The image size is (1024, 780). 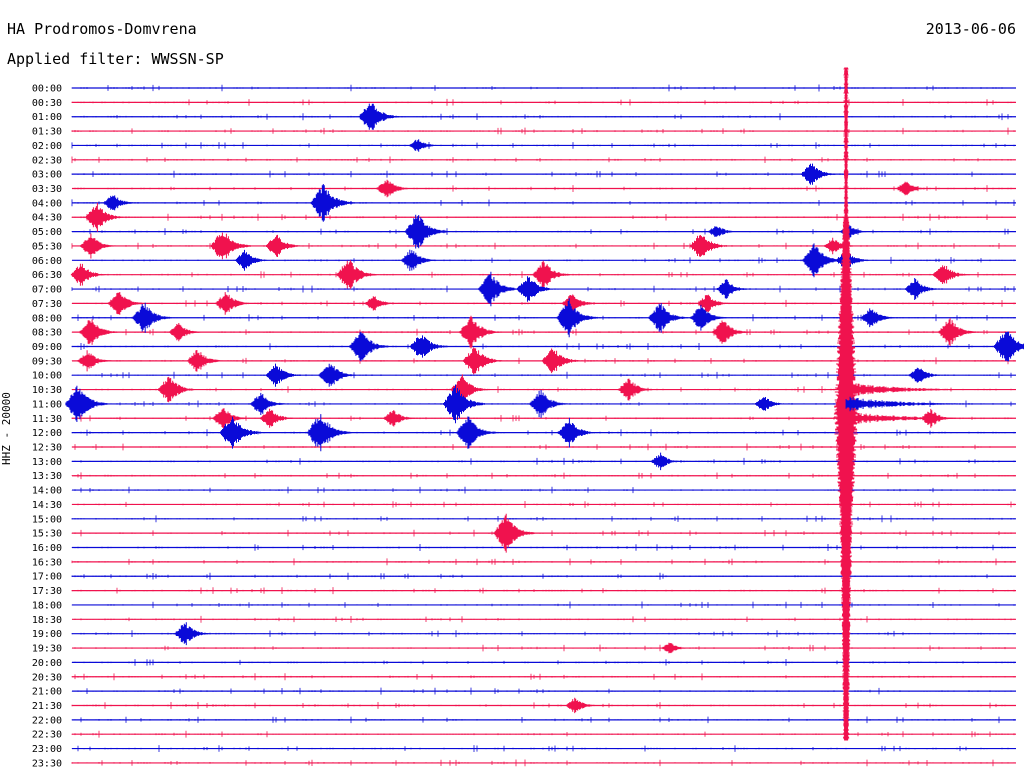 I want to click on row-label: 11:00, so click(x=47, y=404).